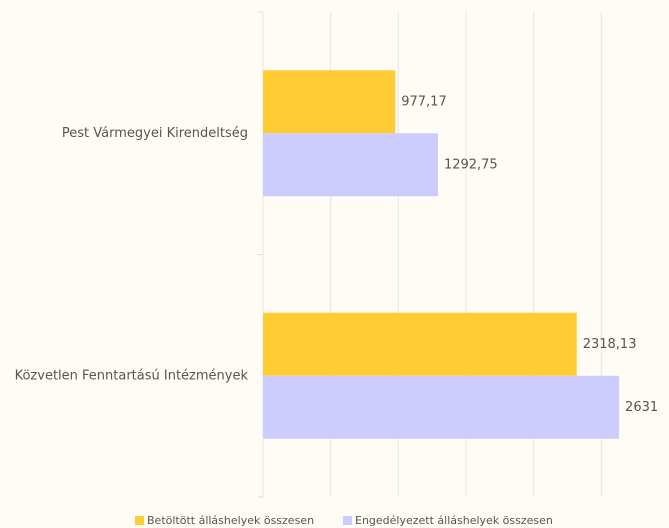 This screenshot has height=528, width=669. What do you see at coordinates (610, 344) in the screenshot?
I see `value-label: 2318,13` at bounding box center [610, 344].